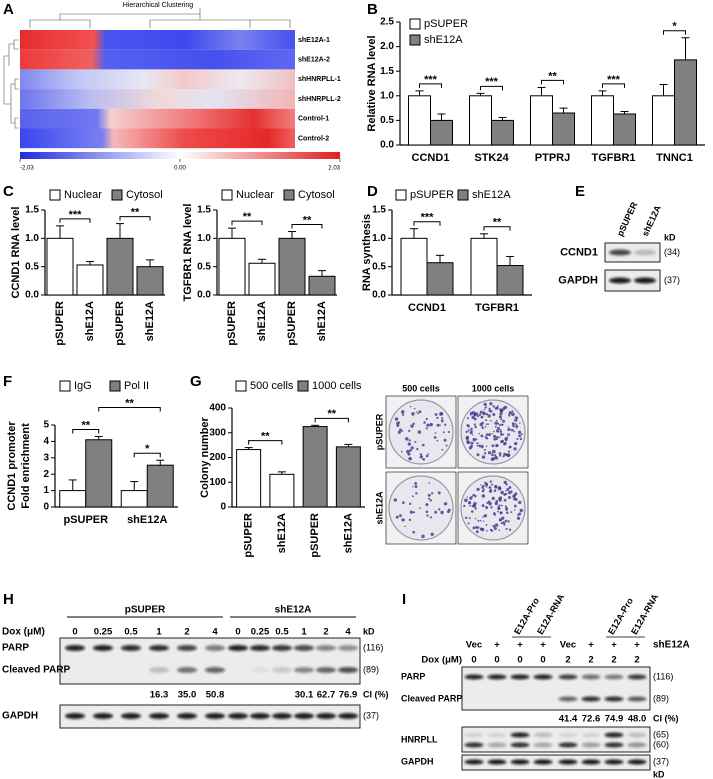  Describe the element at coordinates (255, 195) in the screenshot. I see `legend-label: Nuclear` at that location.